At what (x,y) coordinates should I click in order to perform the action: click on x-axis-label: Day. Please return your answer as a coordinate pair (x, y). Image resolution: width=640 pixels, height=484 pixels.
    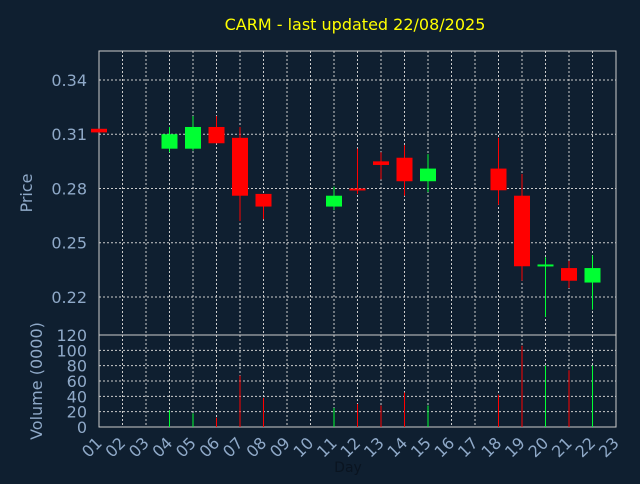
    Looking at the image, I should click on (348, 468).